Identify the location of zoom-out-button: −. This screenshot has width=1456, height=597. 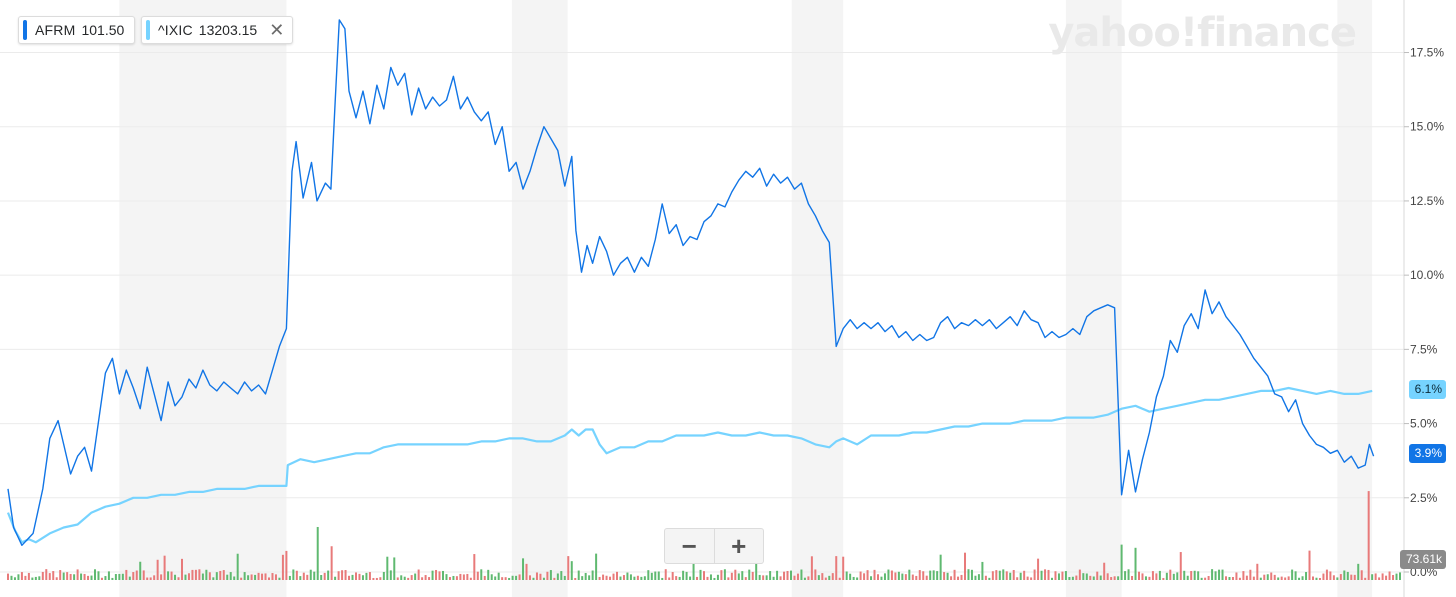
(690, 546).